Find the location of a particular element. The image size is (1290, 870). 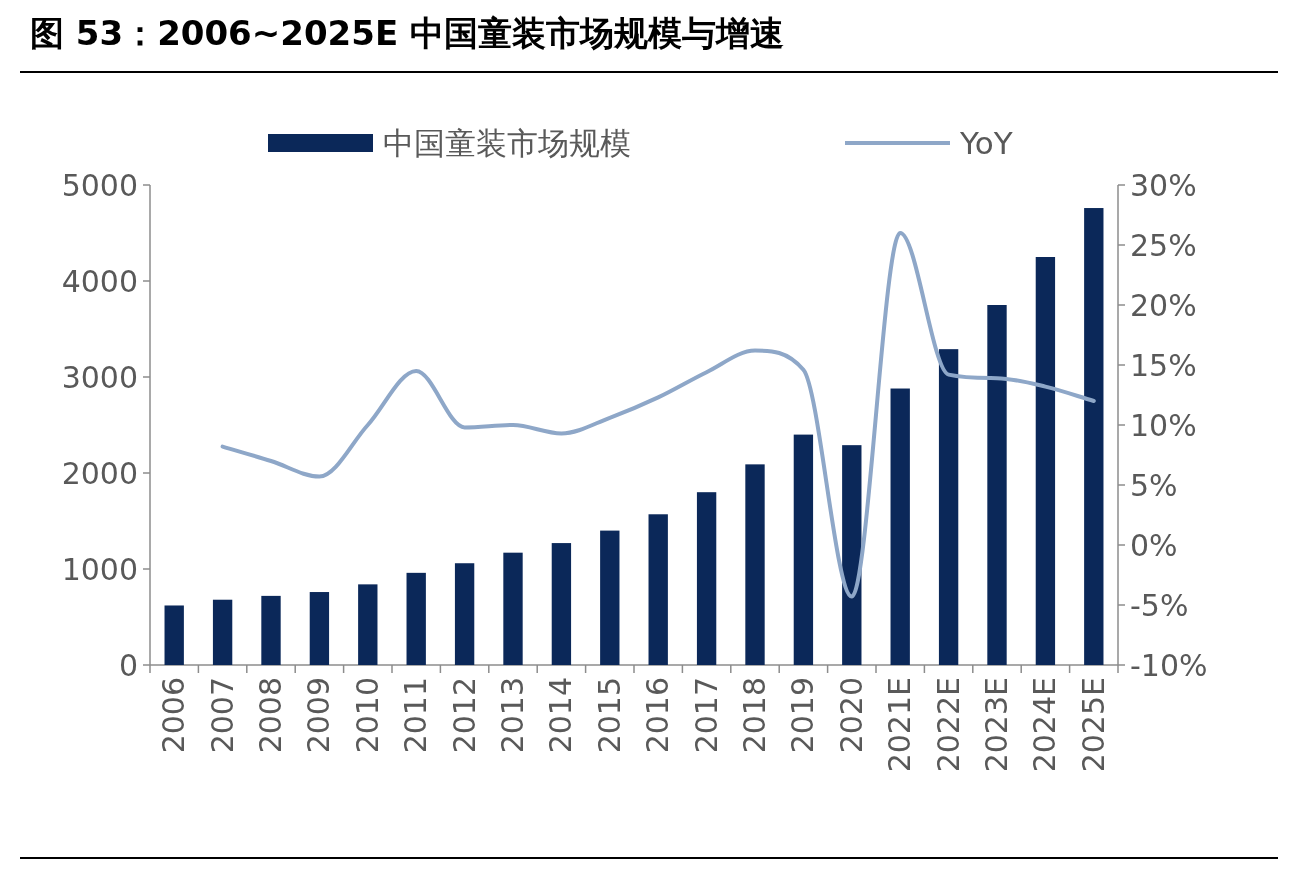

x-tick-label: 2020 is located at coordinates (851, 715).